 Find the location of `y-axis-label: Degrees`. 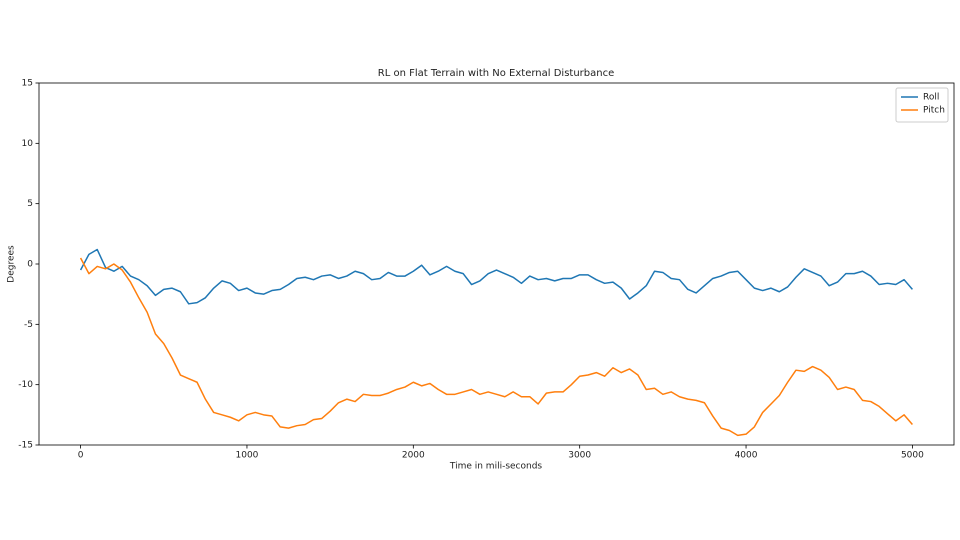

y-axis-label: Degrees is located at coordinates (12, 264).